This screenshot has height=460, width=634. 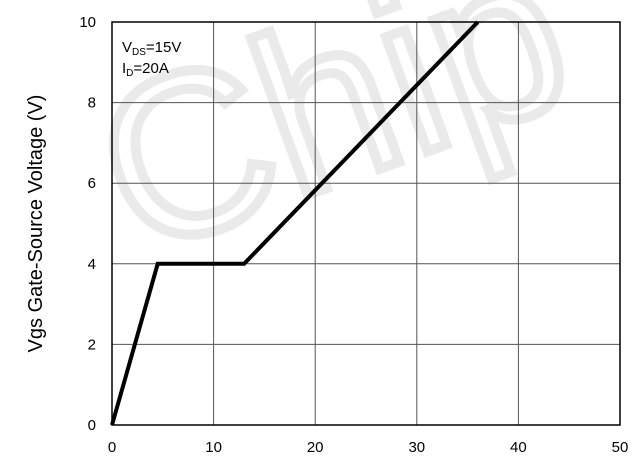 I want to click on x-tick-label-4: 40, so click(x=518, y=447).